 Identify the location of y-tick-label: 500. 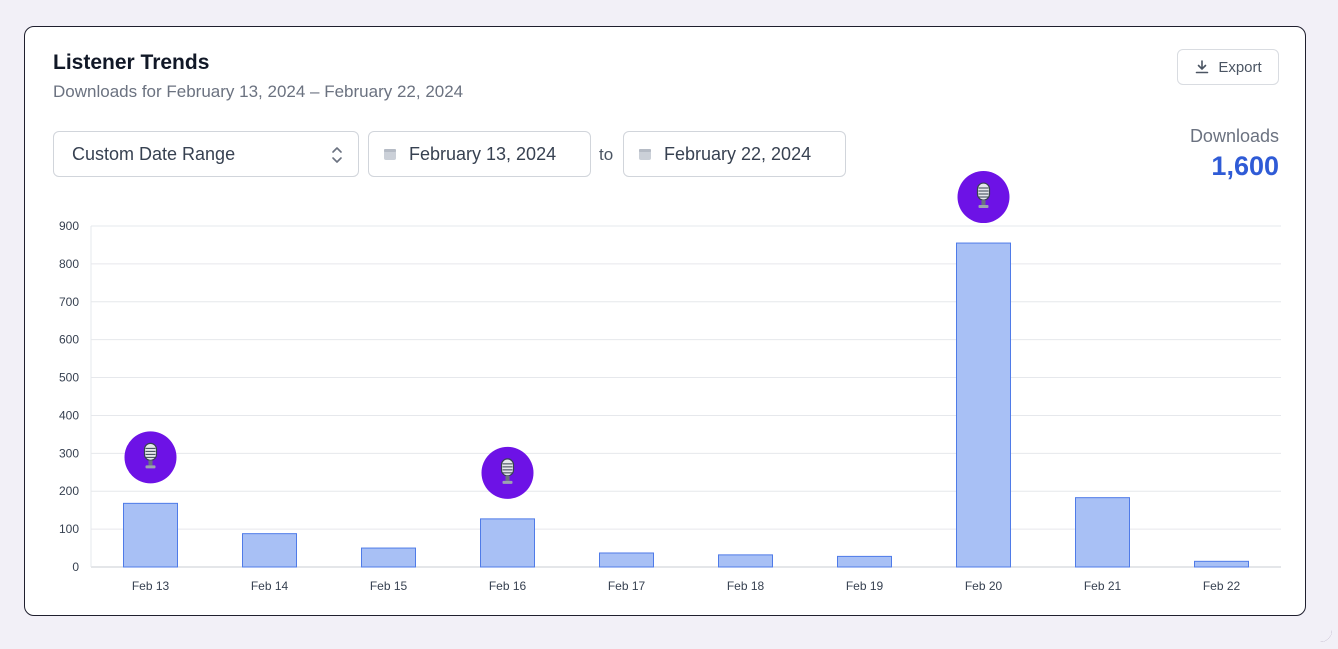
(69, 378).